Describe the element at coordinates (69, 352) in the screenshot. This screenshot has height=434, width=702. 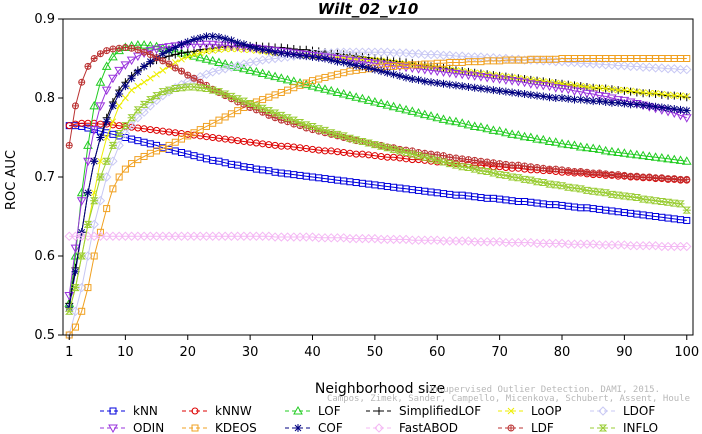
I see `x-tick-label: 1` at that location.